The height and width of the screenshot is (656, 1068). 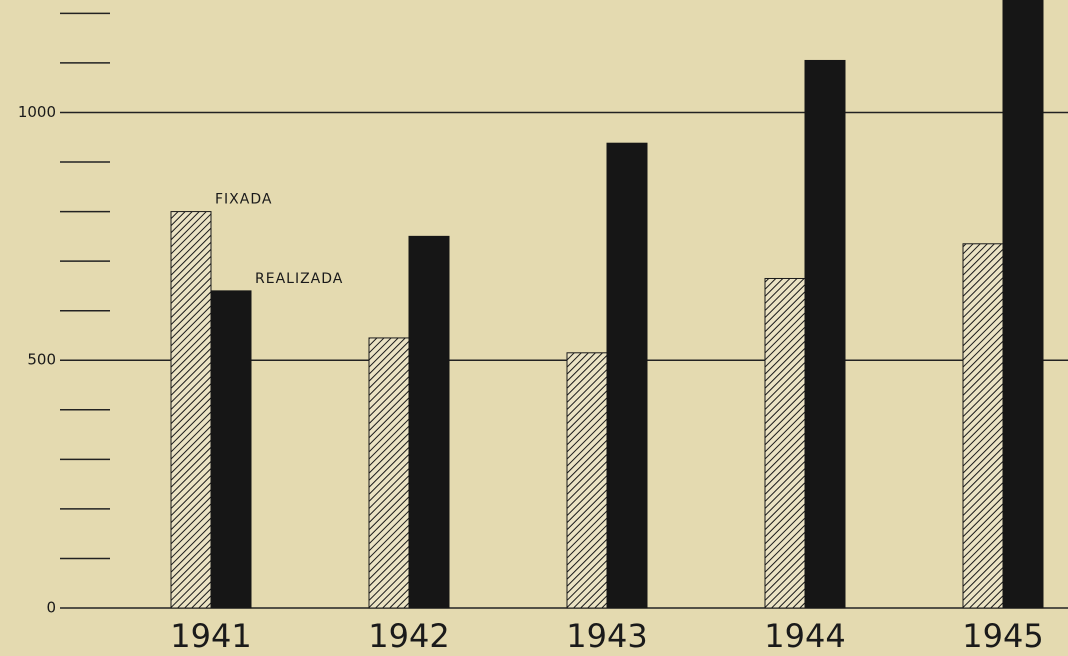 I want to click on x-tick-label: 1945, so click(x=1002, y=636).